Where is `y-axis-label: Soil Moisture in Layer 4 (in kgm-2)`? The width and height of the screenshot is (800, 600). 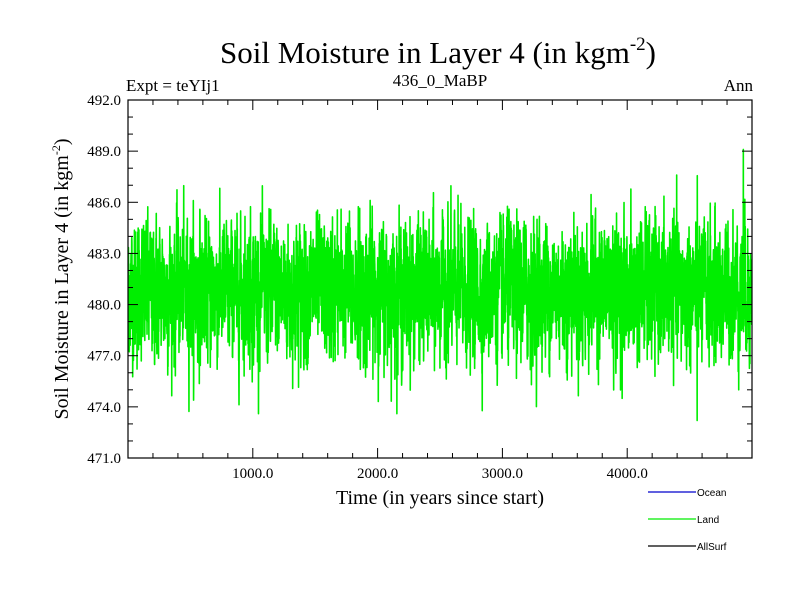
y-axis-label: Soil Moisture in Layer 4 (in kgm-2) is located at coordinates (61, 278).